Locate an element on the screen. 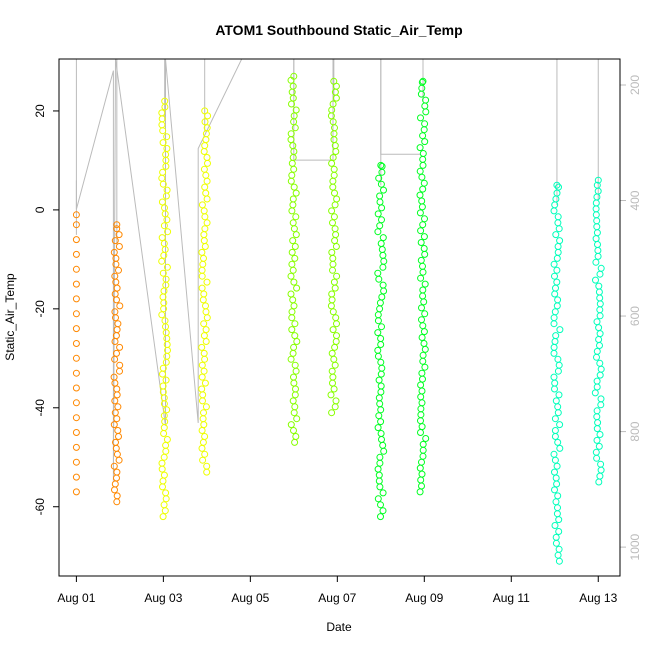  x-tick-label: Aug 07 is located at coordinates (337, 598).